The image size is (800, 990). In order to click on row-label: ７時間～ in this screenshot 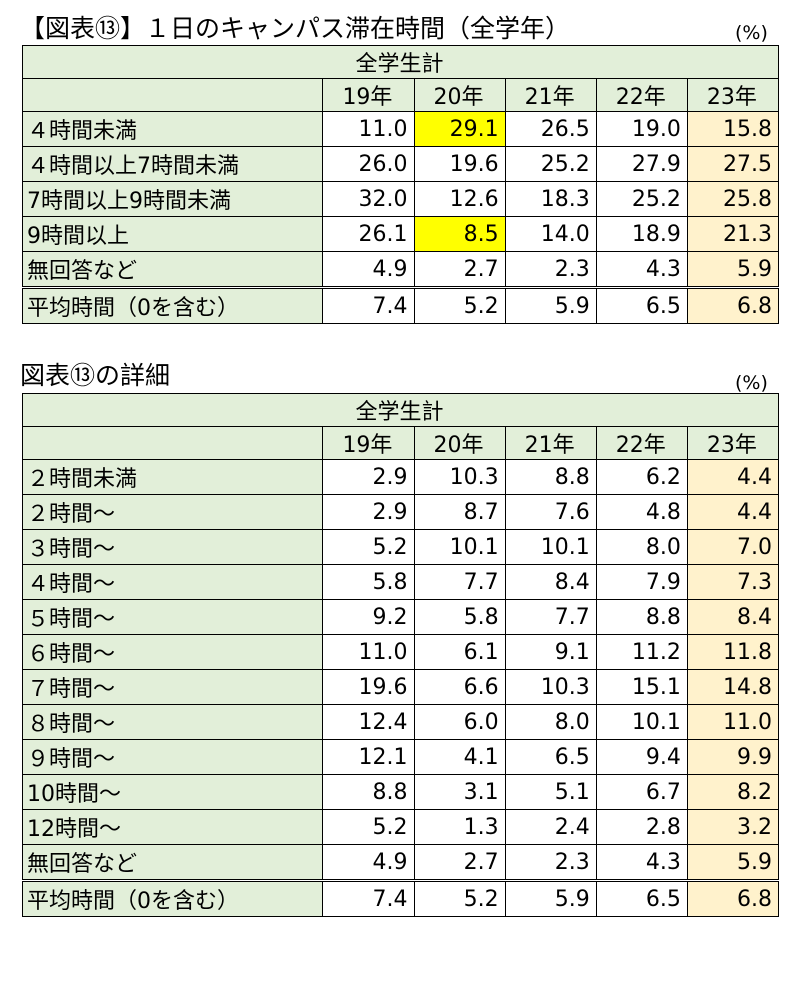, I will do `click(172, 687)`.